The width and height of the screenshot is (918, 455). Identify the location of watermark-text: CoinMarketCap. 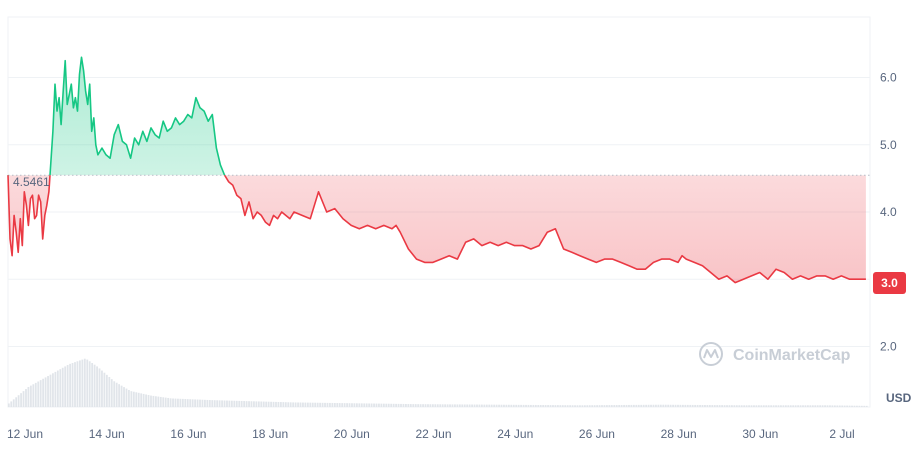
(792, 355).